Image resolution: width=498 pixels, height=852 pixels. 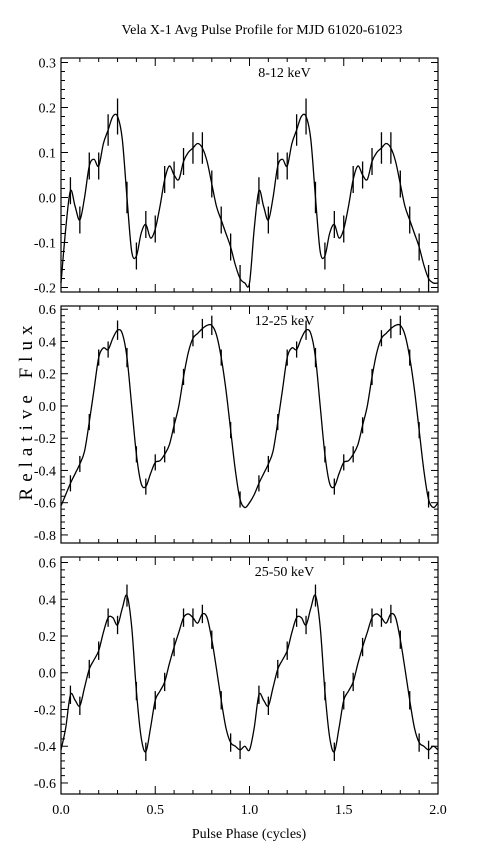 I want to click on y-axis-label: Relative Flux, so click(x=26, y=410).